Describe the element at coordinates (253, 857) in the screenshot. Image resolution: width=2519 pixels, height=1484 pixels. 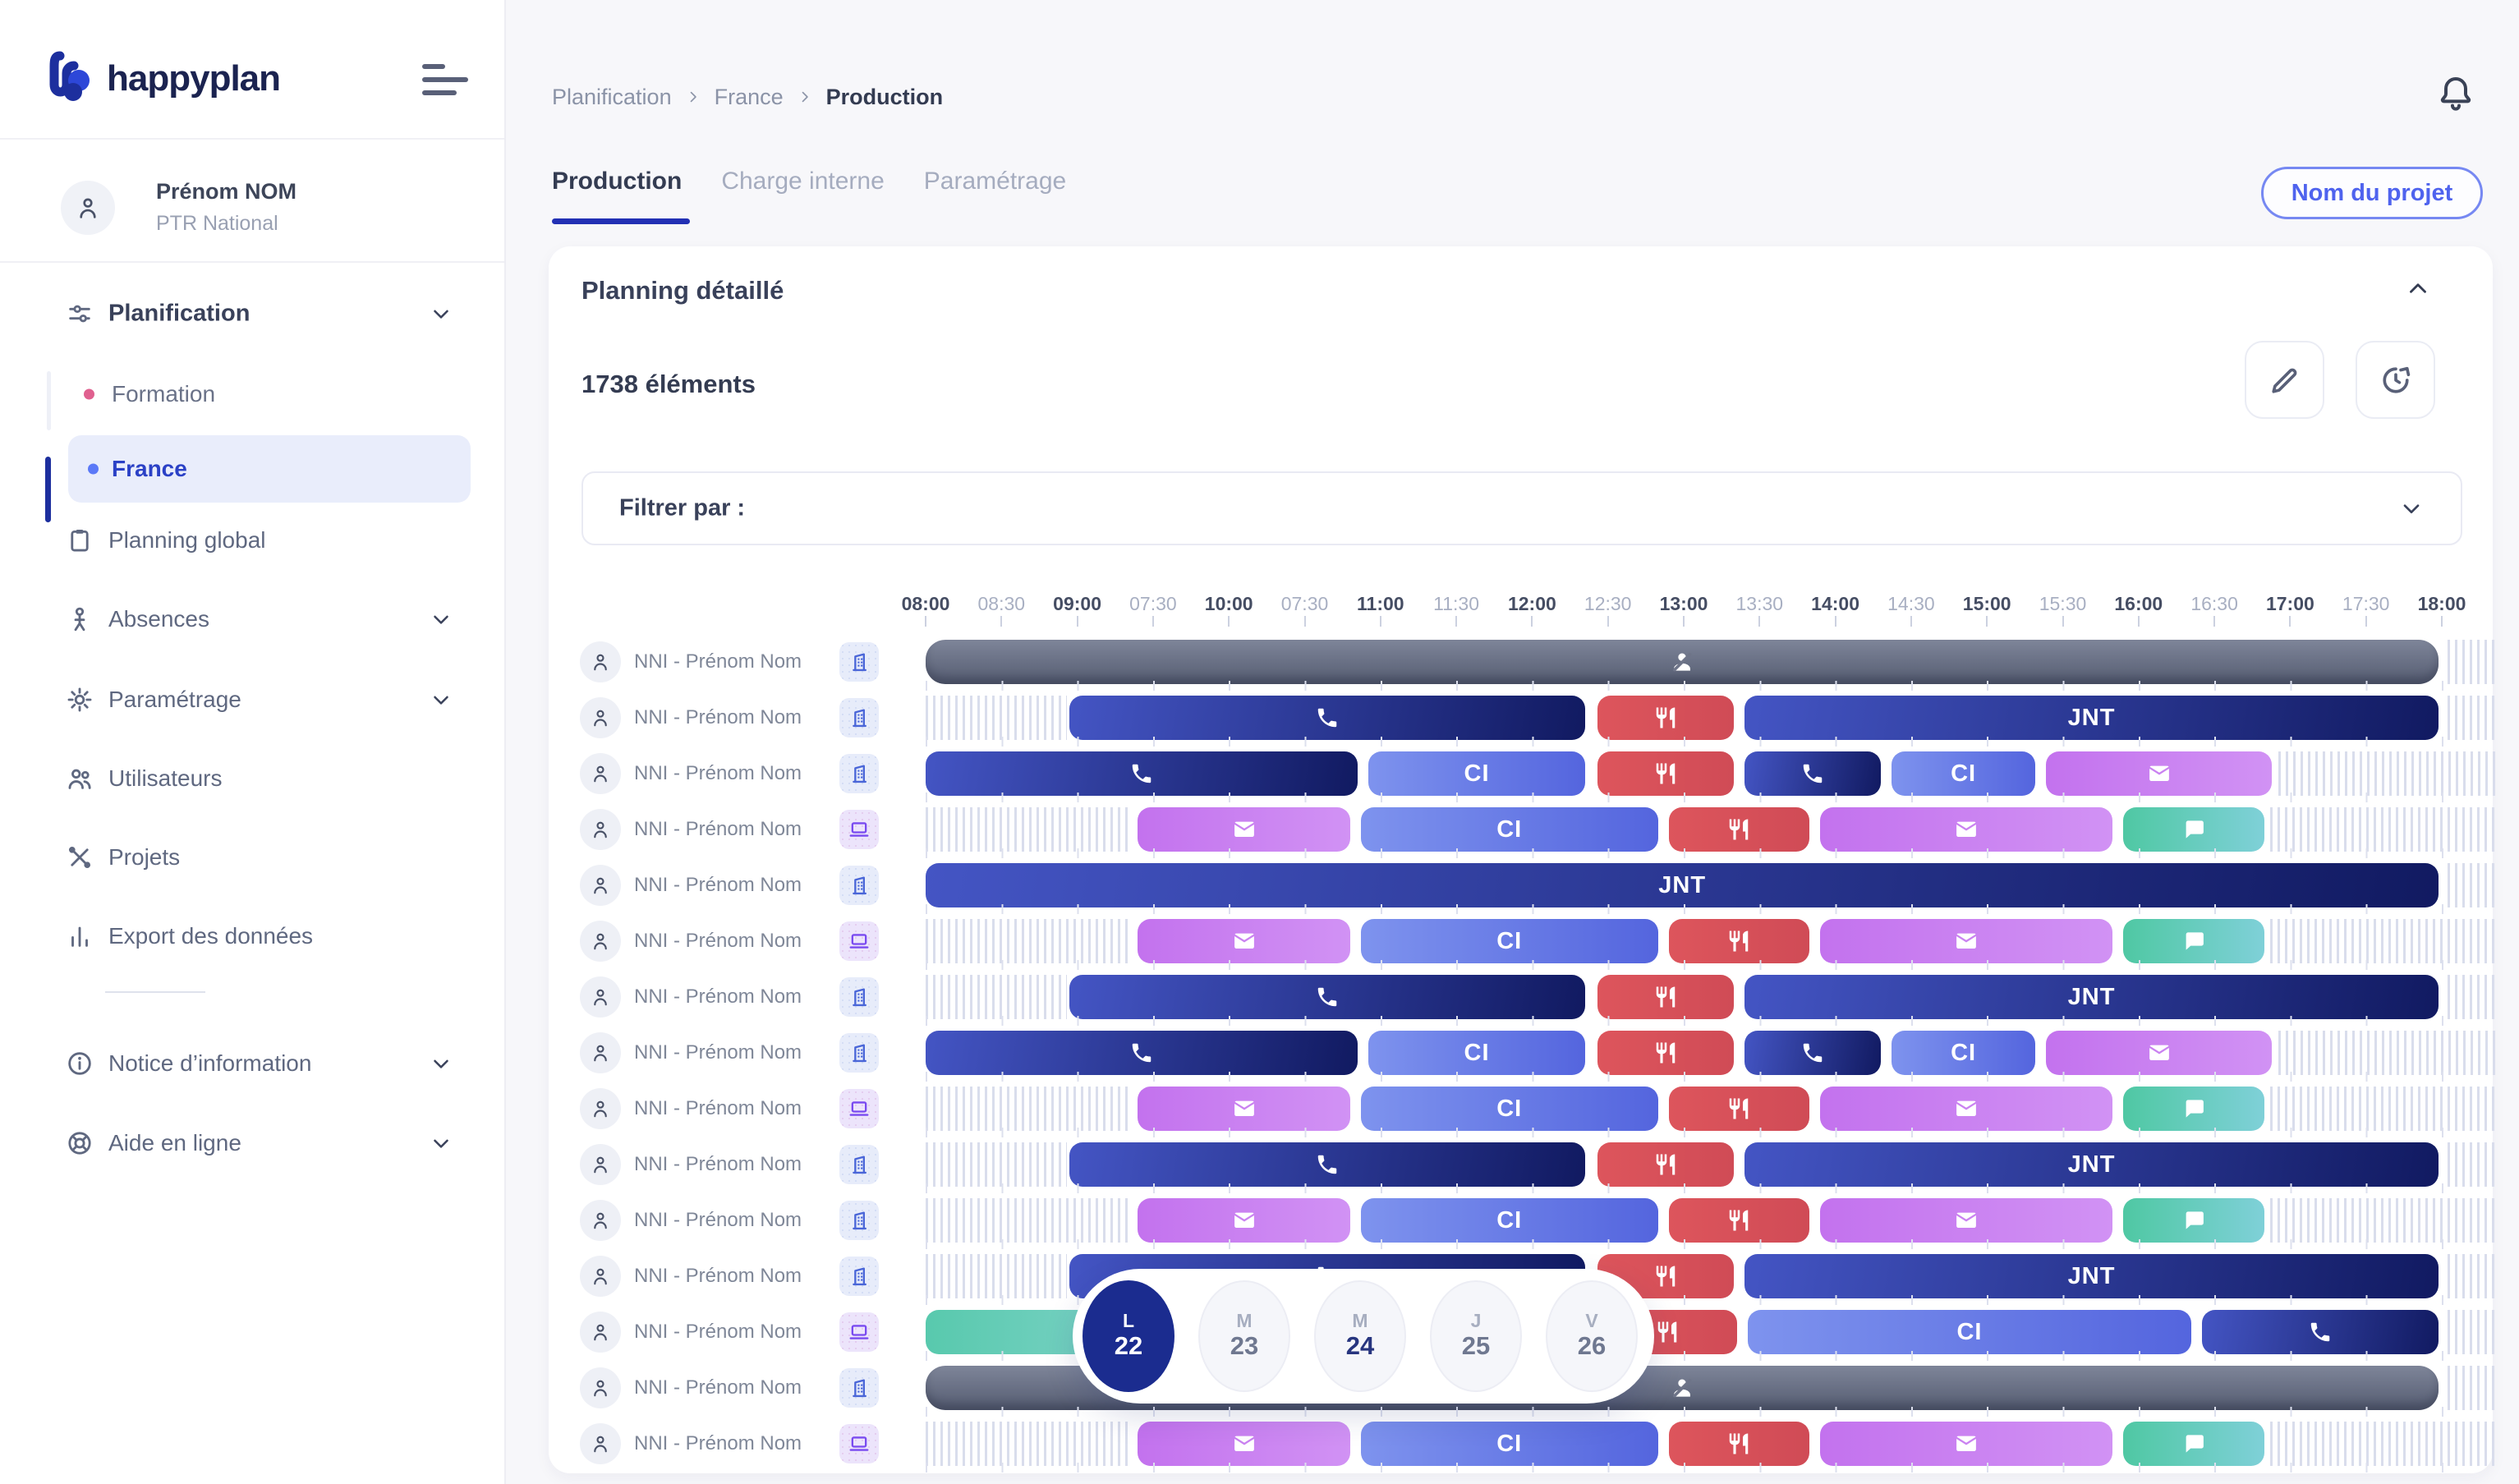
I see `sidebar-item-projets: Projets` at that location.